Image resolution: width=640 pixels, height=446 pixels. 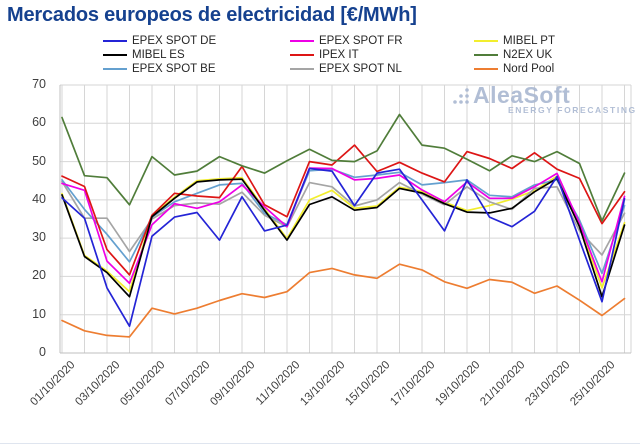 What do you see at coordinates (486, 41) in the screenshot?
I see `legend-swatch-mibel-pt` at bounding box center [486, 41].